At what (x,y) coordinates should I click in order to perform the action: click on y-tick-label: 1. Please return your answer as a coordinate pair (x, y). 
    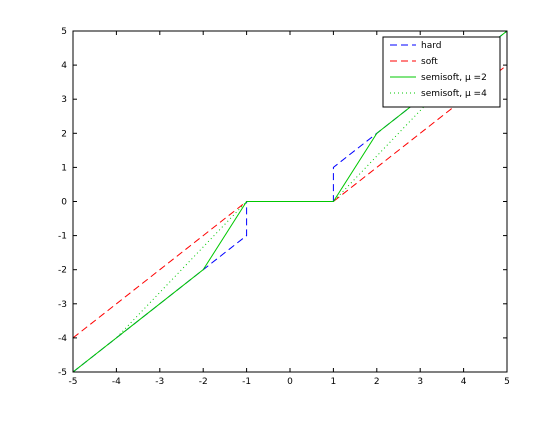
    Looking at the image, I should click on (64, 168).